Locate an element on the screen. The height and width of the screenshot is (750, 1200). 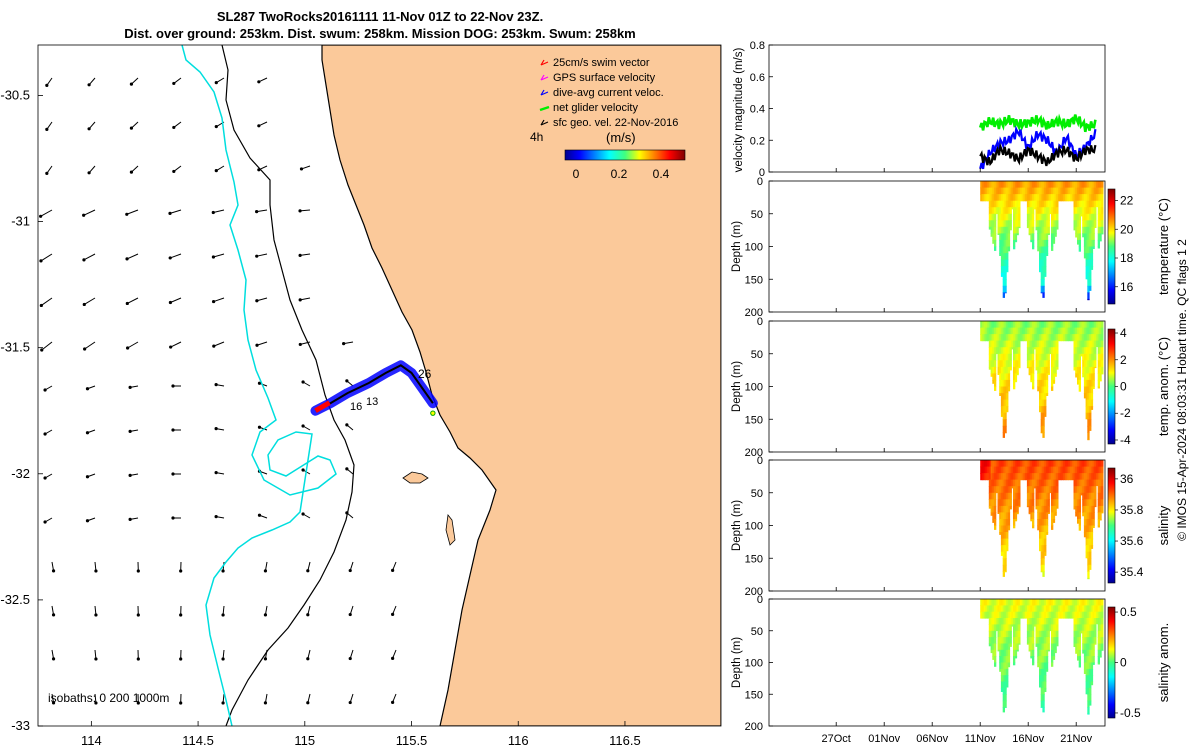
depth-tick-label: 0 is located at coordinates (760, 600).